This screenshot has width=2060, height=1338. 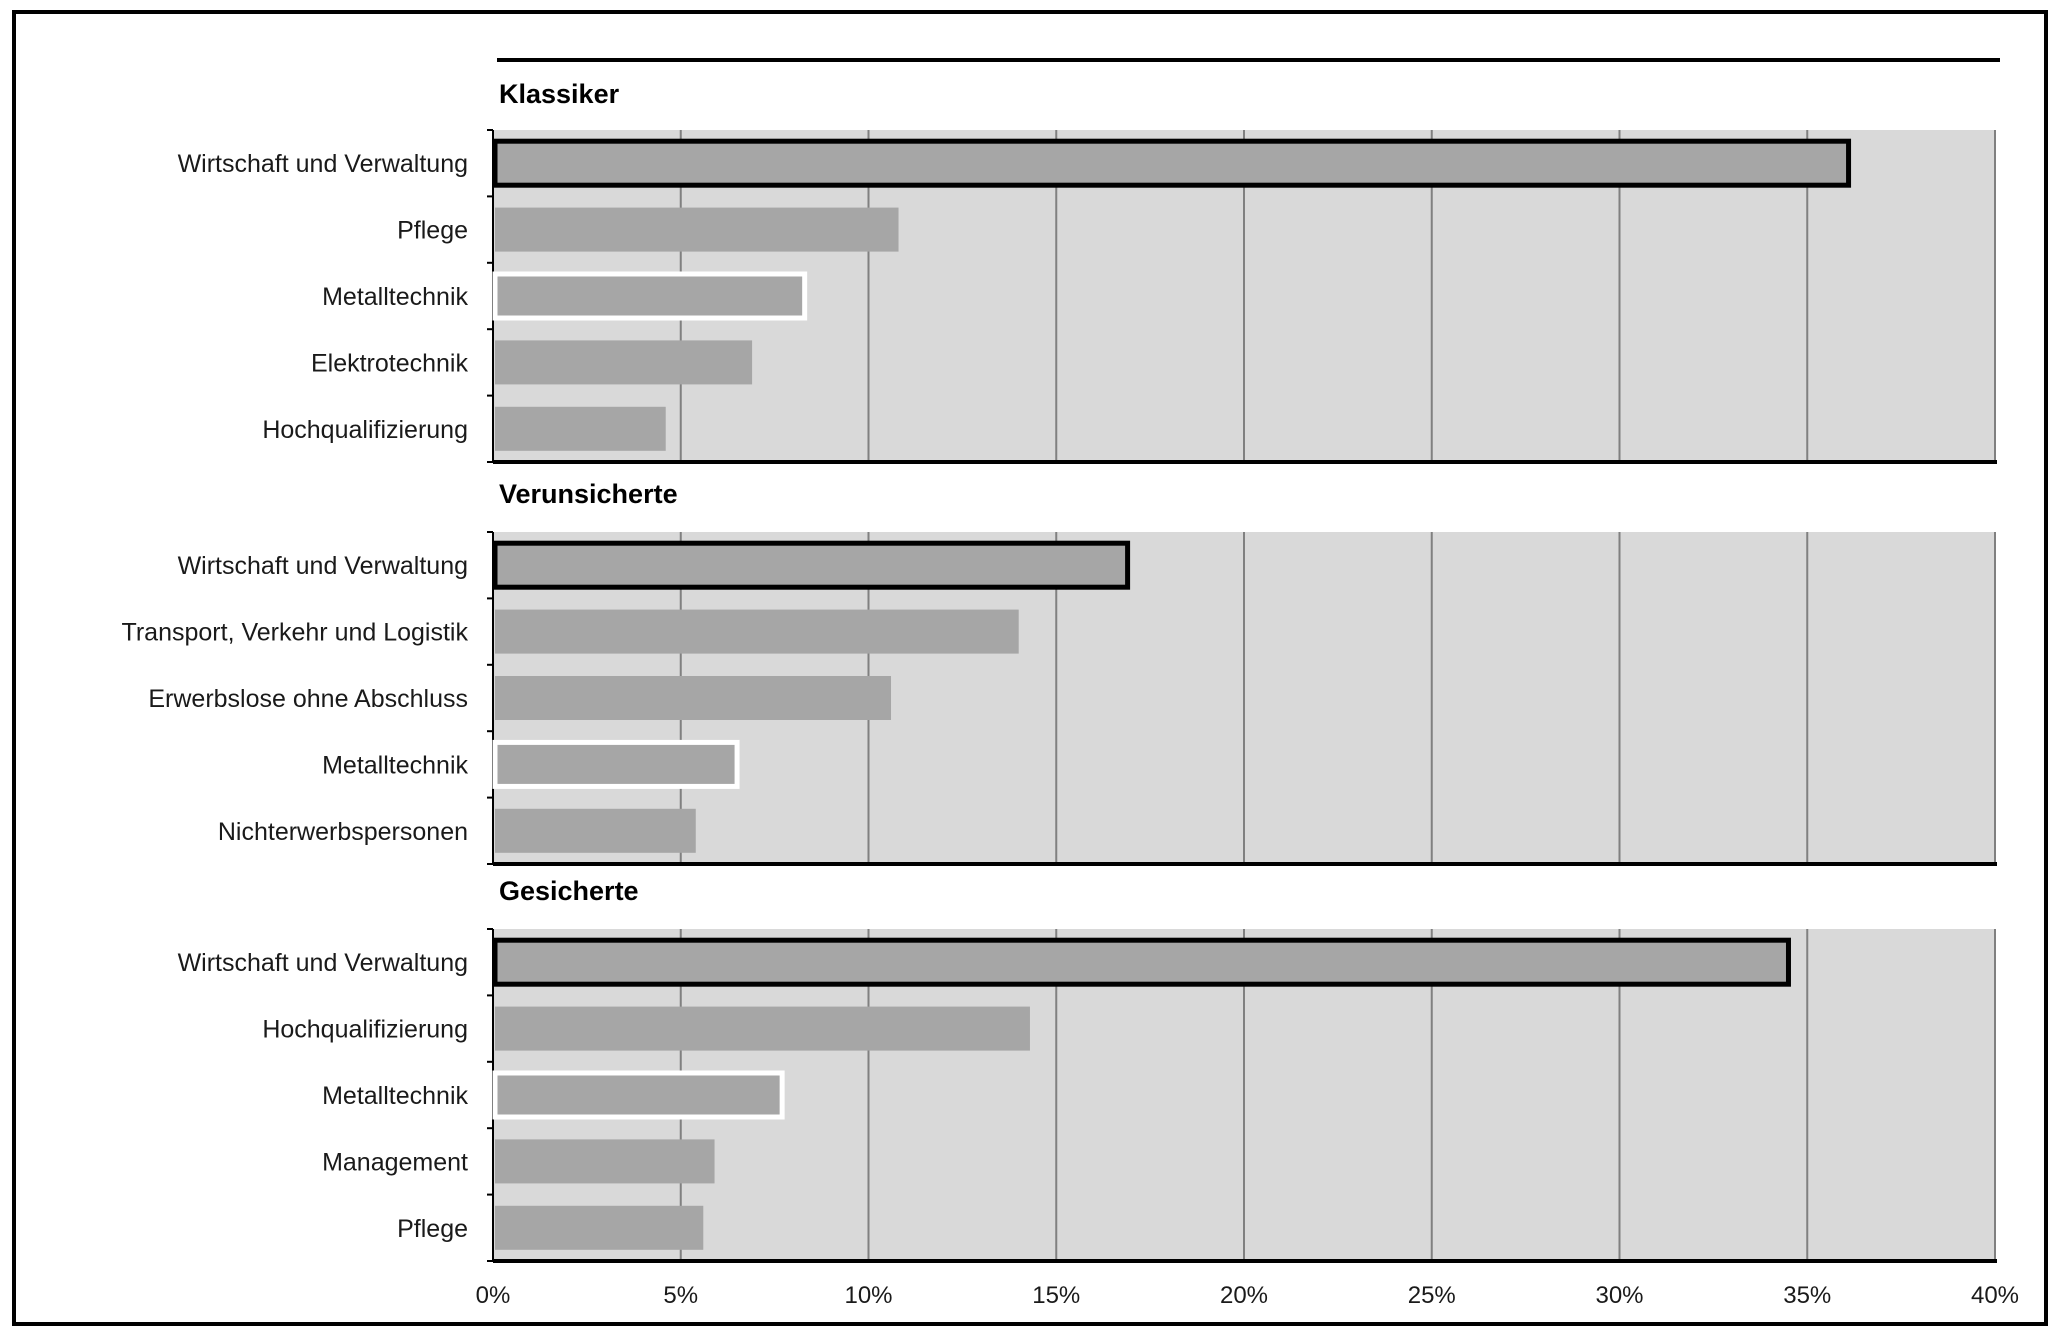 I want to click on x-tick-label: 0%, so click(x=493, y=1295).